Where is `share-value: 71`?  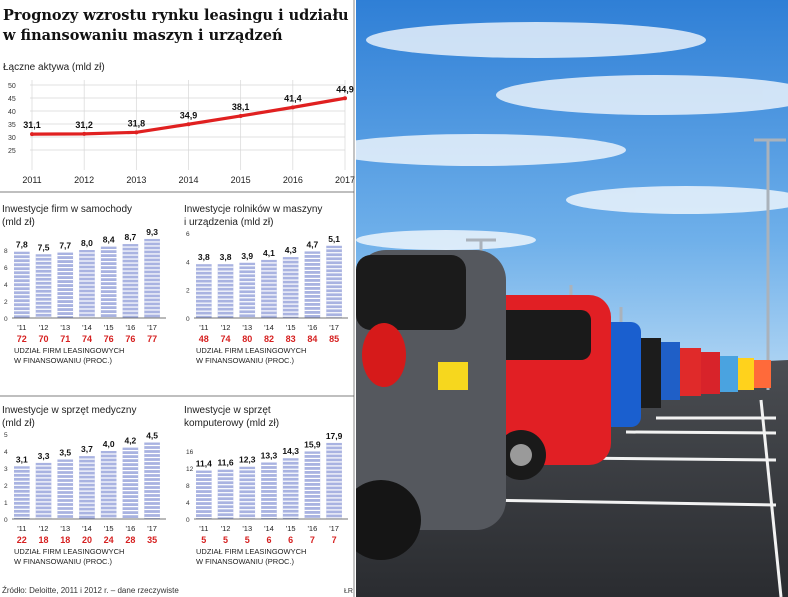
share-value: 71 is located at coordinates (65, 339).